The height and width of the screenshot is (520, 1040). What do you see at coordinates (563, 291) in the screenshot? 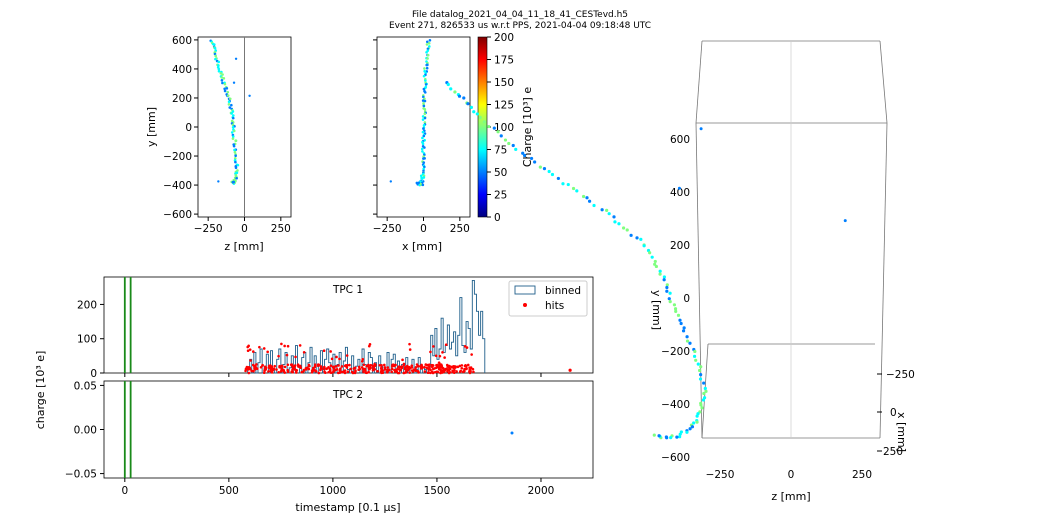
I see `legend-label-binned: binned` at bounding box center [563, 291].